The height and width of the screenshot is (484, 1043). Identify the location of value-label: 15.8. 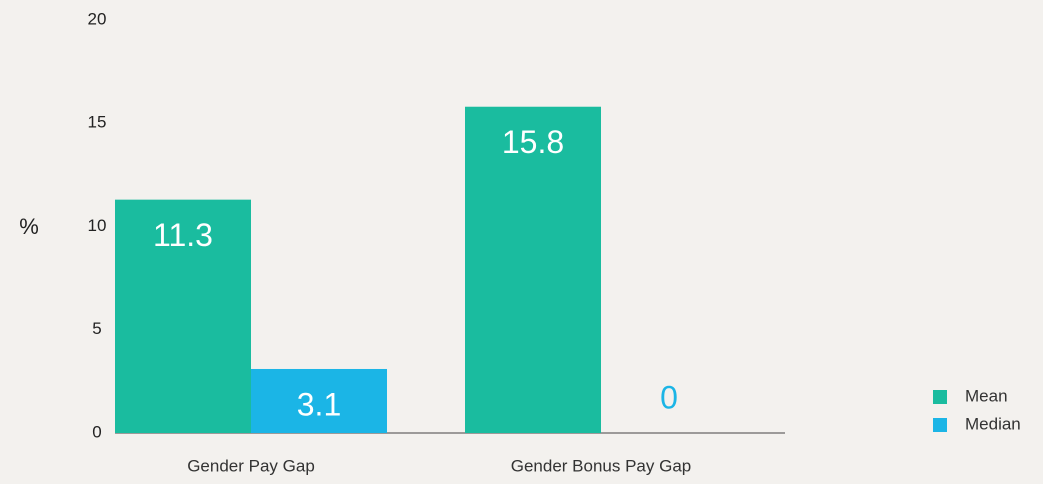
(533, 142).